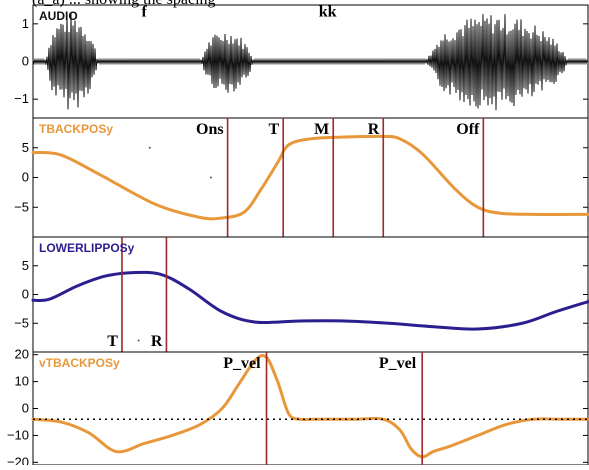  I want to click on y-tick-label: 20, so click(22, 354).